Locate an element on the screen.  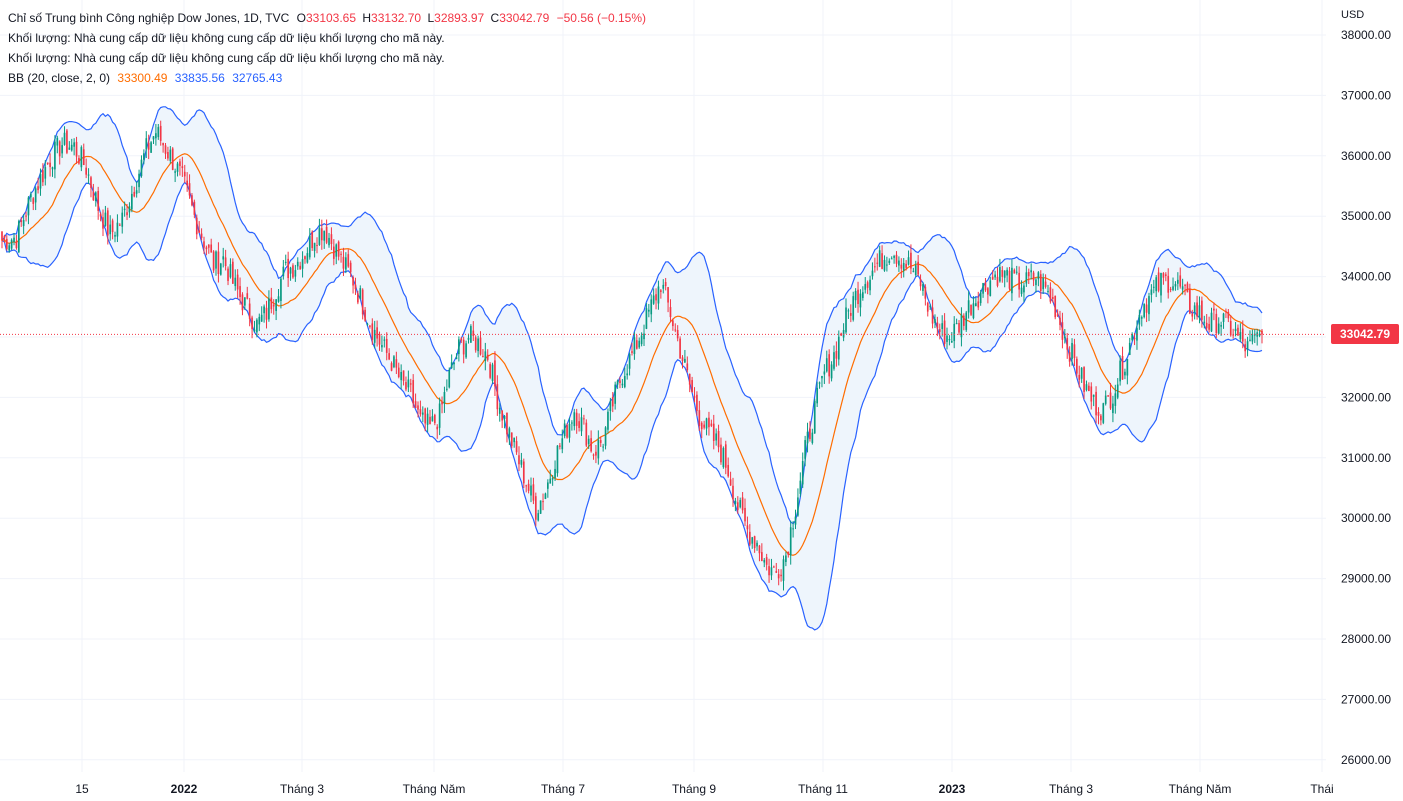
open-value: 33103.65 is located at coordinates (331, 18).